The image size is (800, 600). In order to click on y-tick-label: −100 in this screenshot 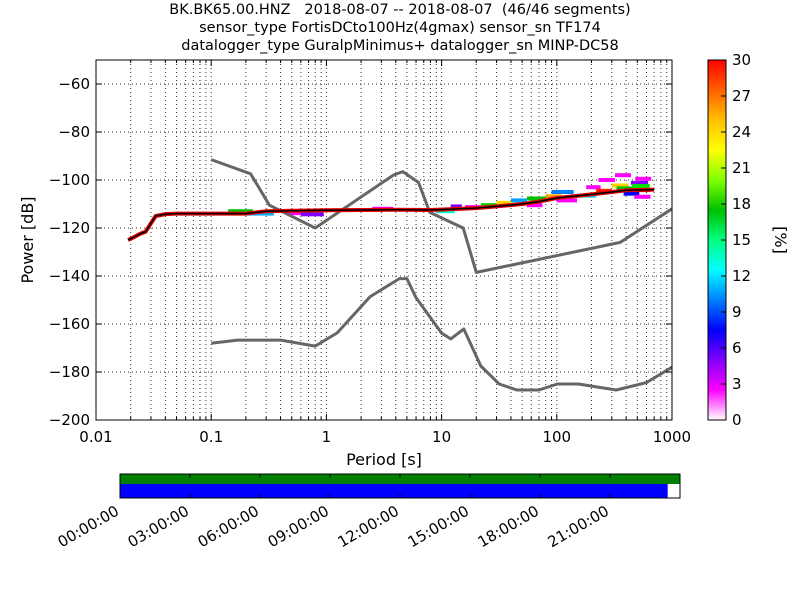, I will do `click(69, 180)`.